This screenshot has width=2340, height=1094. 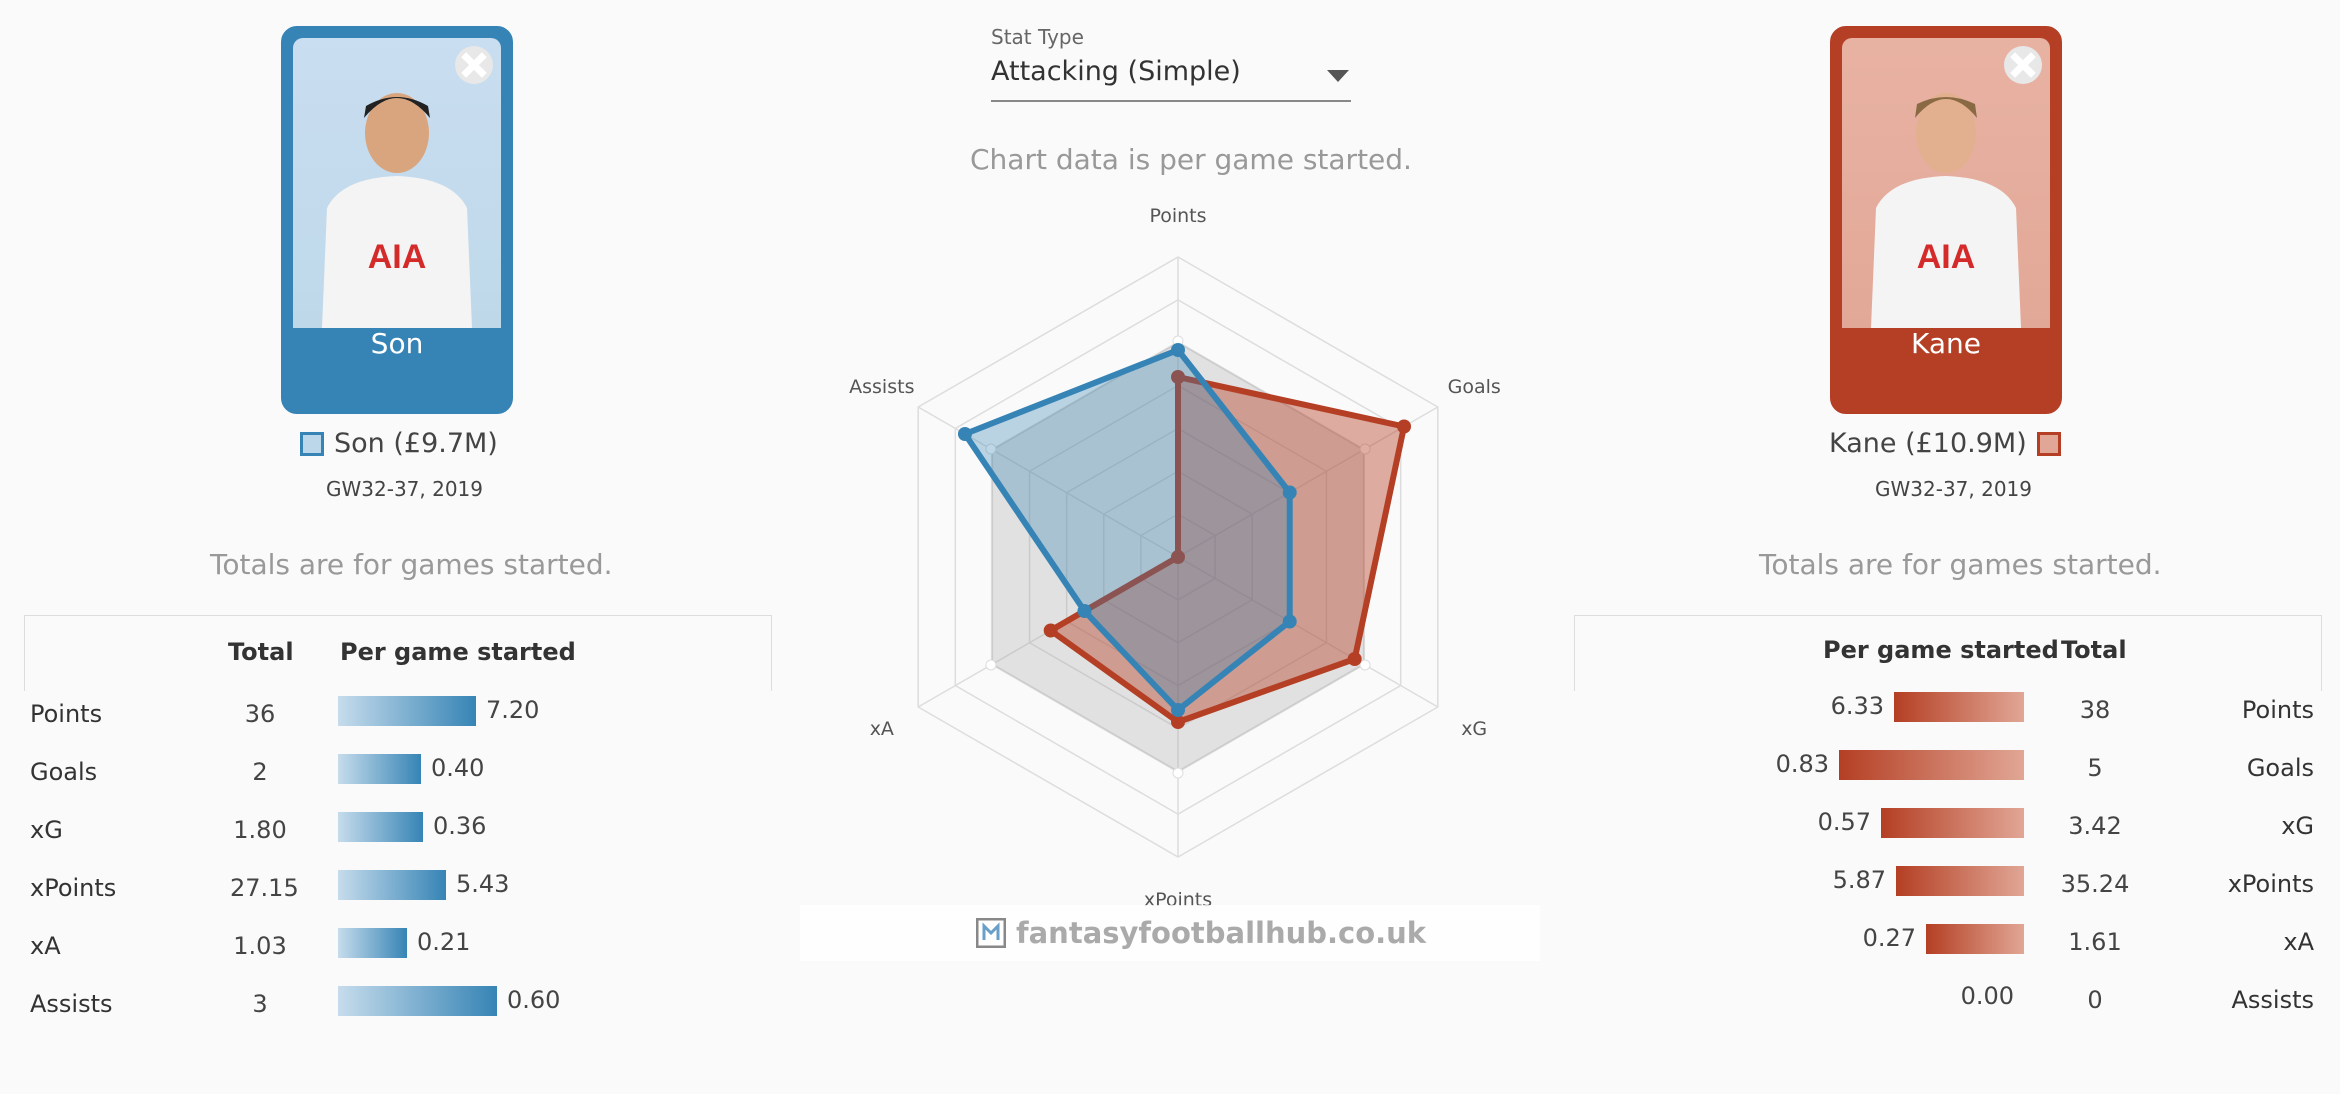 I want to click on axis-label: Goals, so click(x=1474, y=387).